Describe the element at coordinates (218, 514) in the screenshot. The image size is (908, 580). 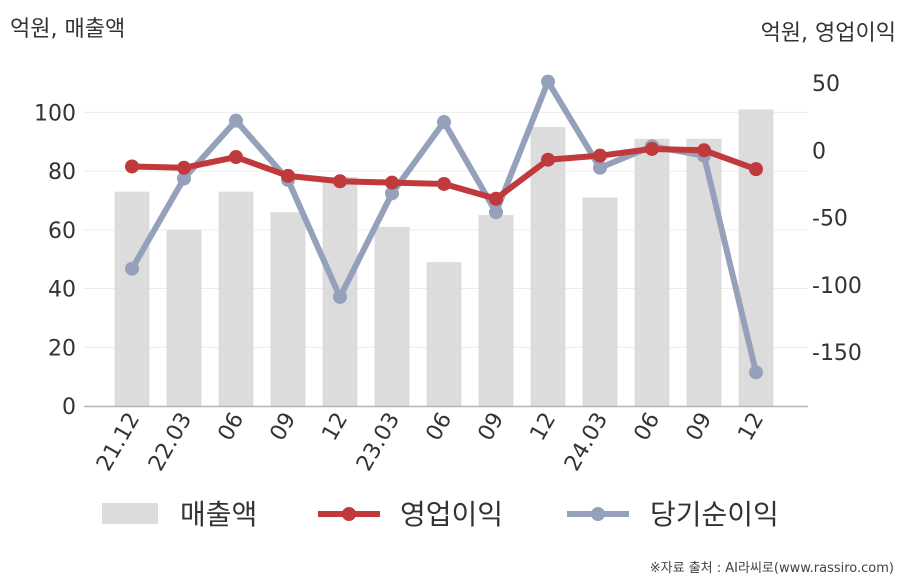
I see `legend-label: 매출액` at that location.